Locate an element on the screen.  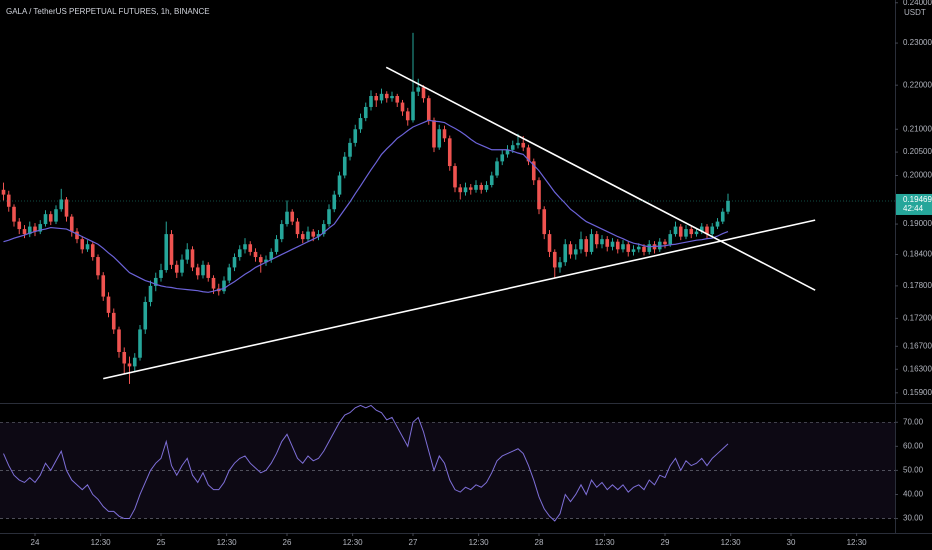
y-tick-label: 0.16700 is located at coordinates (917, 345).